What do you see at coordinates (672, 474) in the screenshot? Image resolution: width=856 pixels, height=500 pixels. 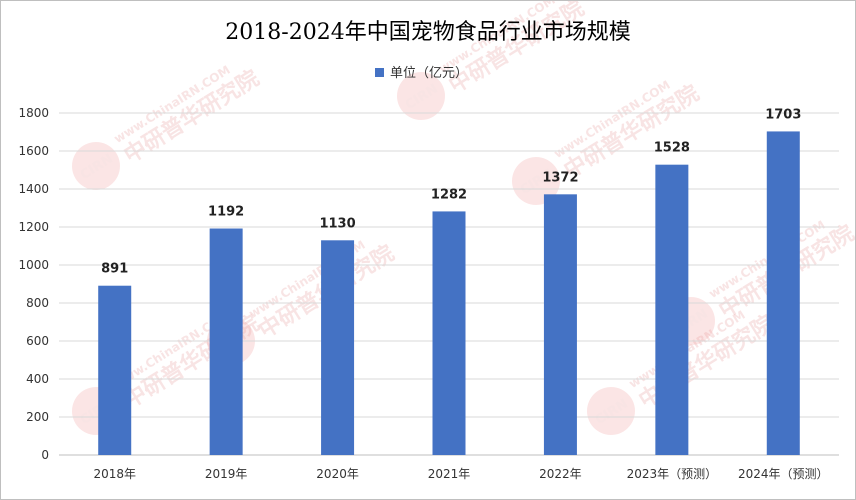 I see `x-tick-label: 2023年（预测）` at bounding box center [672, 474].